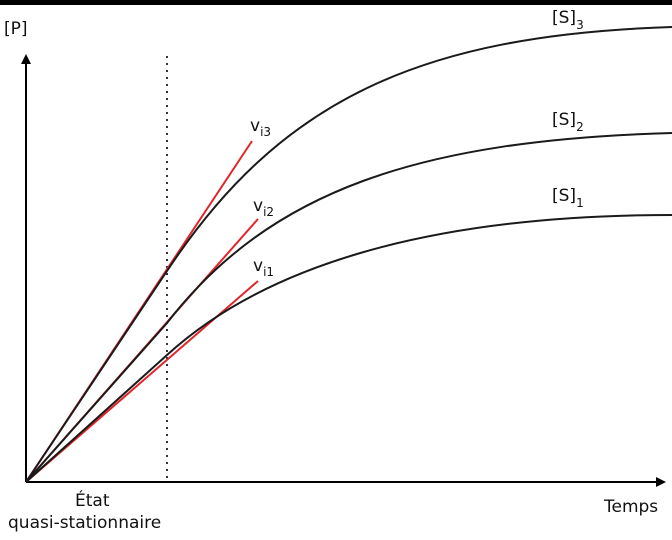 This screenshot has width=672, height=540. I want to click on x-axis-label: Temps, so click(630, 507).